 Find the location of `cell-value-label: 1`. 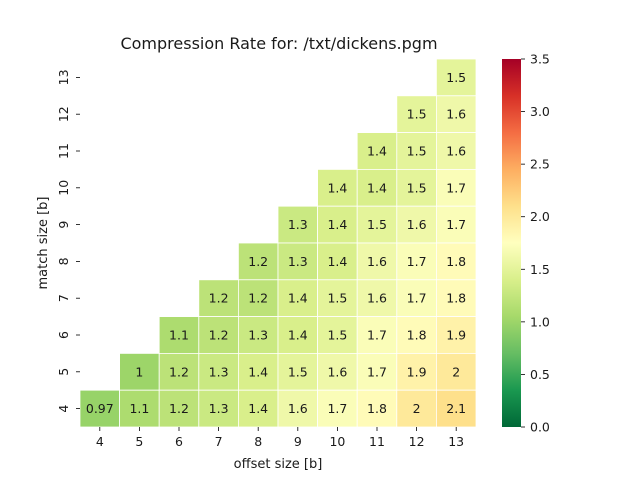

cell-value-label: 1 is located at coordinates (139, 371).